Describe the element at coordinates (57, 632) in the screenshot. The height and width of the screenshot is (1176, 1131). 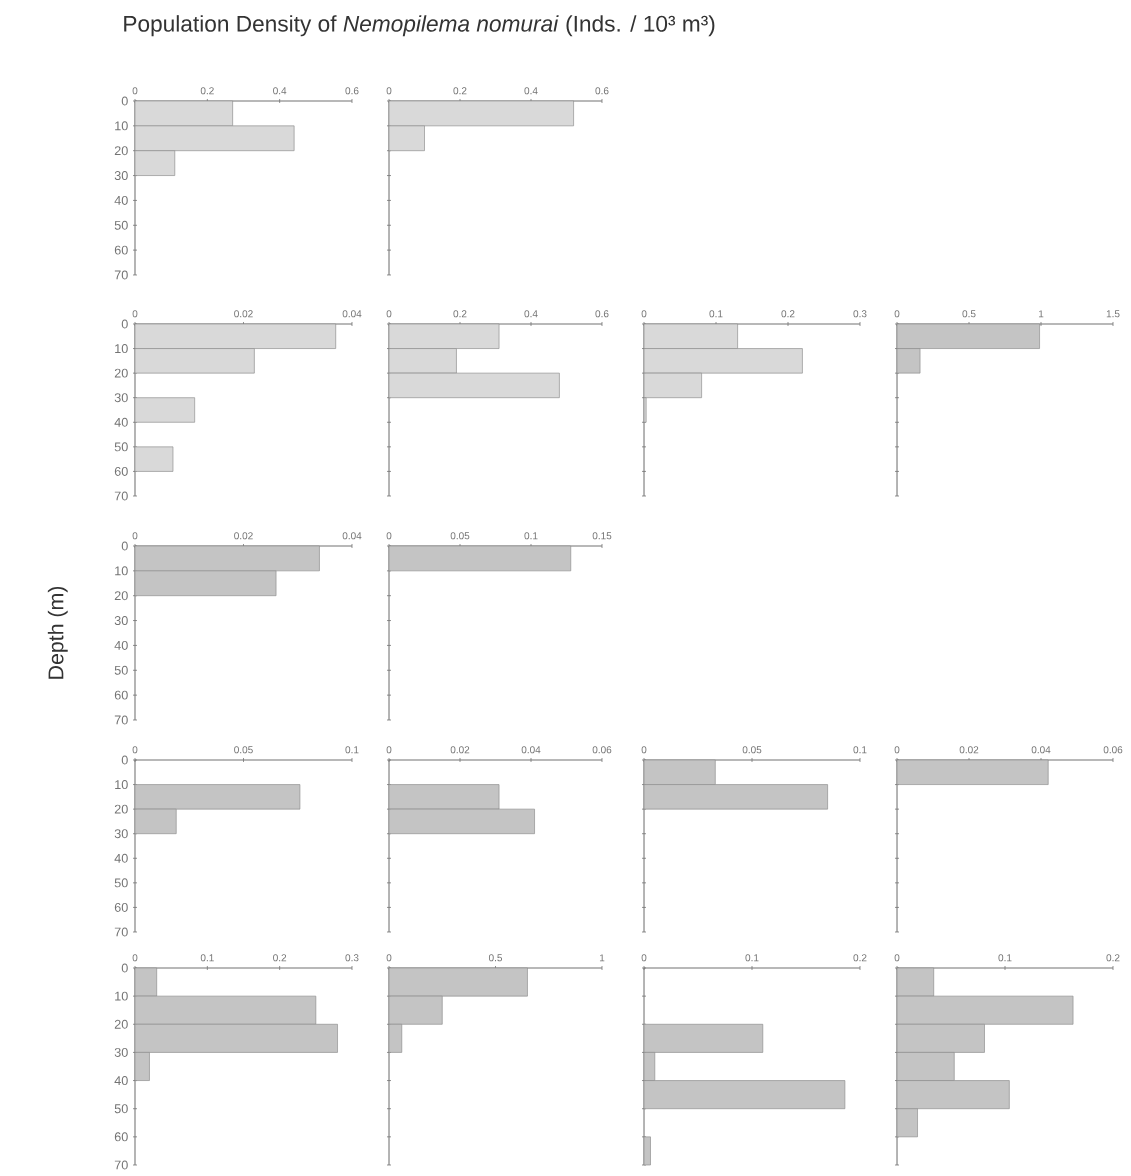
I see `y-axis-title: Depth (m)` at that location.